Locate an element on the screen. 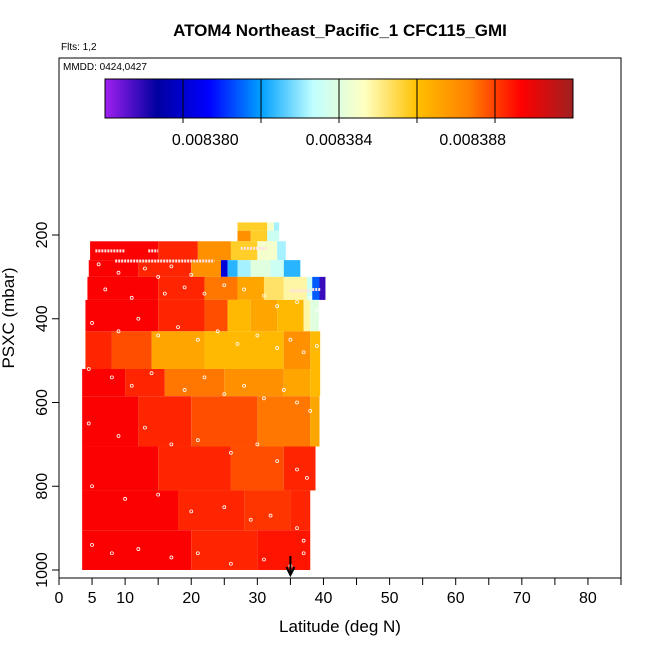  x-tick-label: 70 is located at coordinates (522, 598).